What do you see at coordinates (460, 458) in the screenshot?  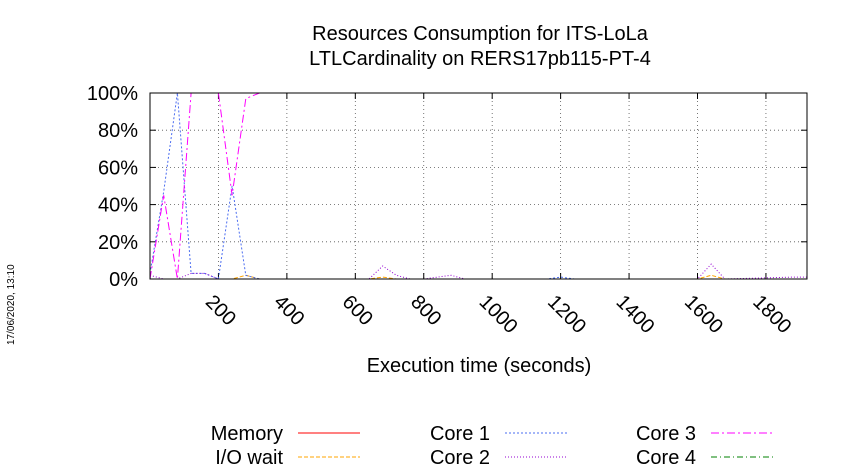 I see `legend-label: Core 2` at bounding box center [460, 458].